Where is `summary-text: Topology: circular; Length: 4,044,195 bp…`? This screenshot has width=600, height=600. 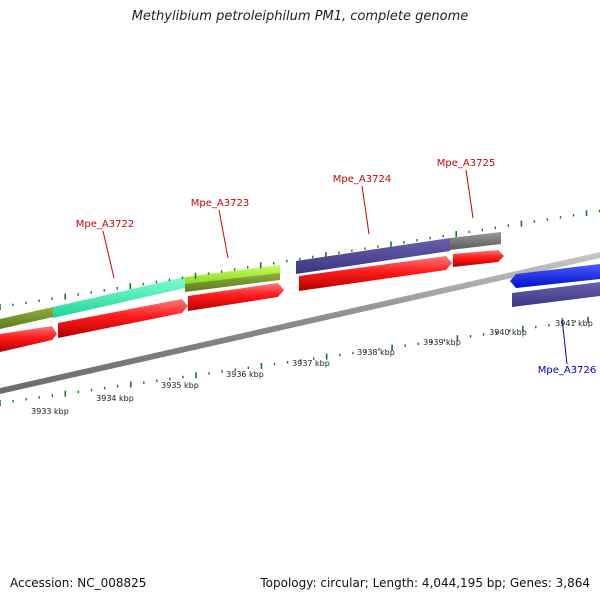 summary-text: Topology: circular; Length: 4,044,195 bp… is located at coordinates (425, 583).